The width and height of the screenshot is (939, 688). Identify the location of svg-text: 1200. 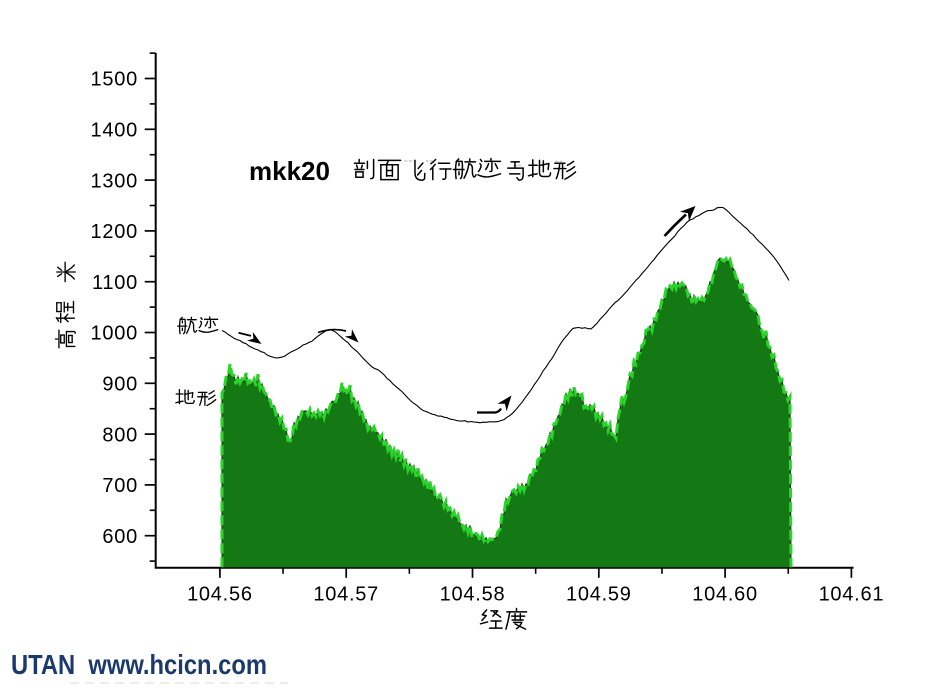
(115, 232).